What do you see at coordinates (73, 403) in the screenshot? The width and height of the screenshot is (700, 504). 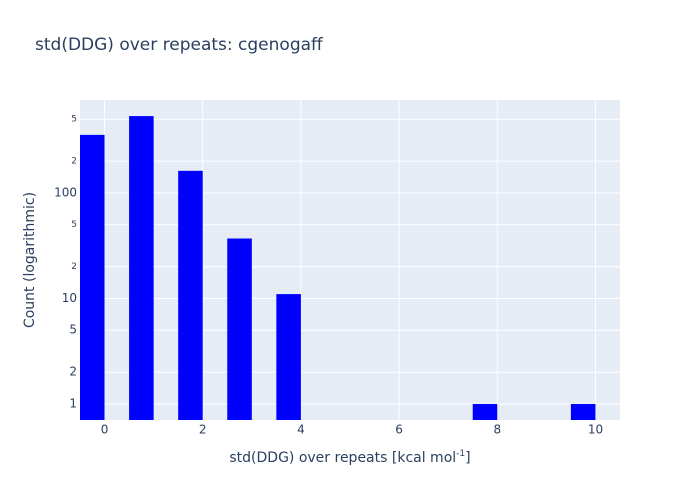 I see `y-tick-label: 1` at bounding box center [73, 403].